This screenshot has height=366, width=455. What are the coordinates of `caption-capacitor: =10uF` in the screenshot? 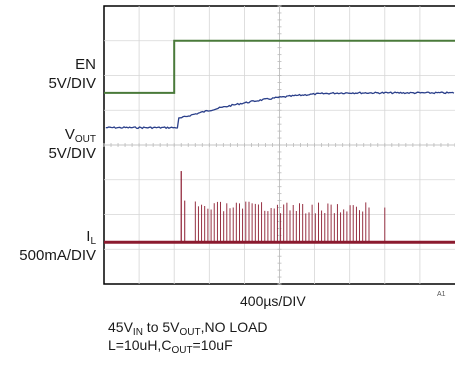 It's located at (212, 345).